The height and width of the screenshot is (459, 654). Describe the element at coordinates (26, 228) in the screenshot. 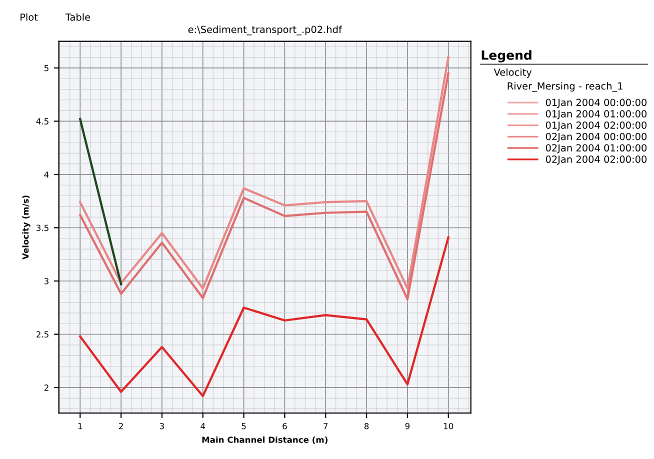

I see `y-axis-title: Velocity (m/s)` at that location.